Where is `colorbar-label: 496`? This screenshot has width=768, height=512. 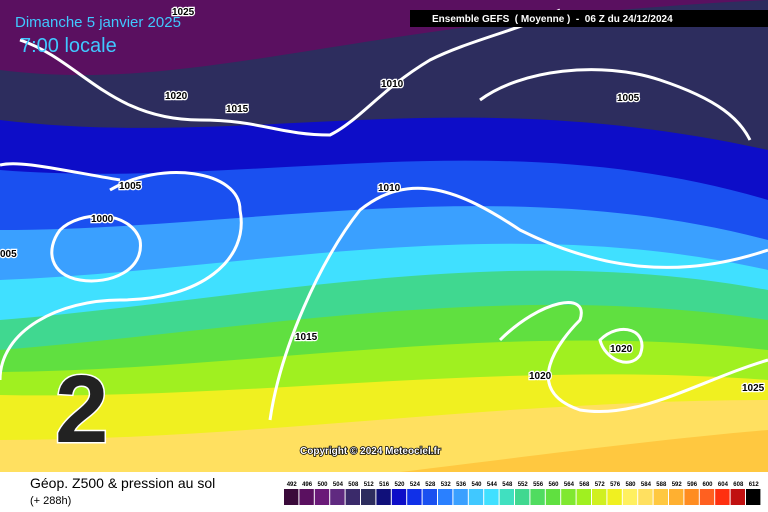
colorbar-label: 496 is located at coordinates (307, 485).